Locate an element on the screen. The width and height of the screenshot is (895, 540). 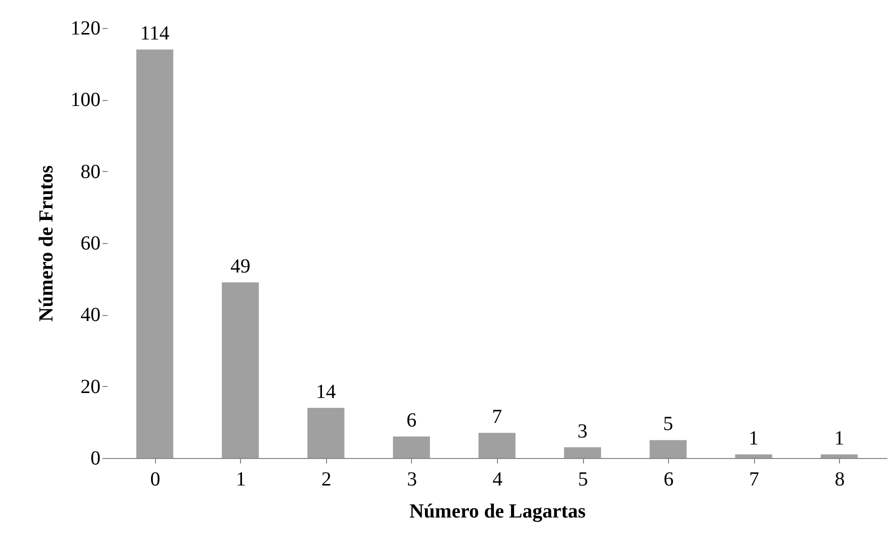
data-label: 114 is located at coordinates (155, 33).